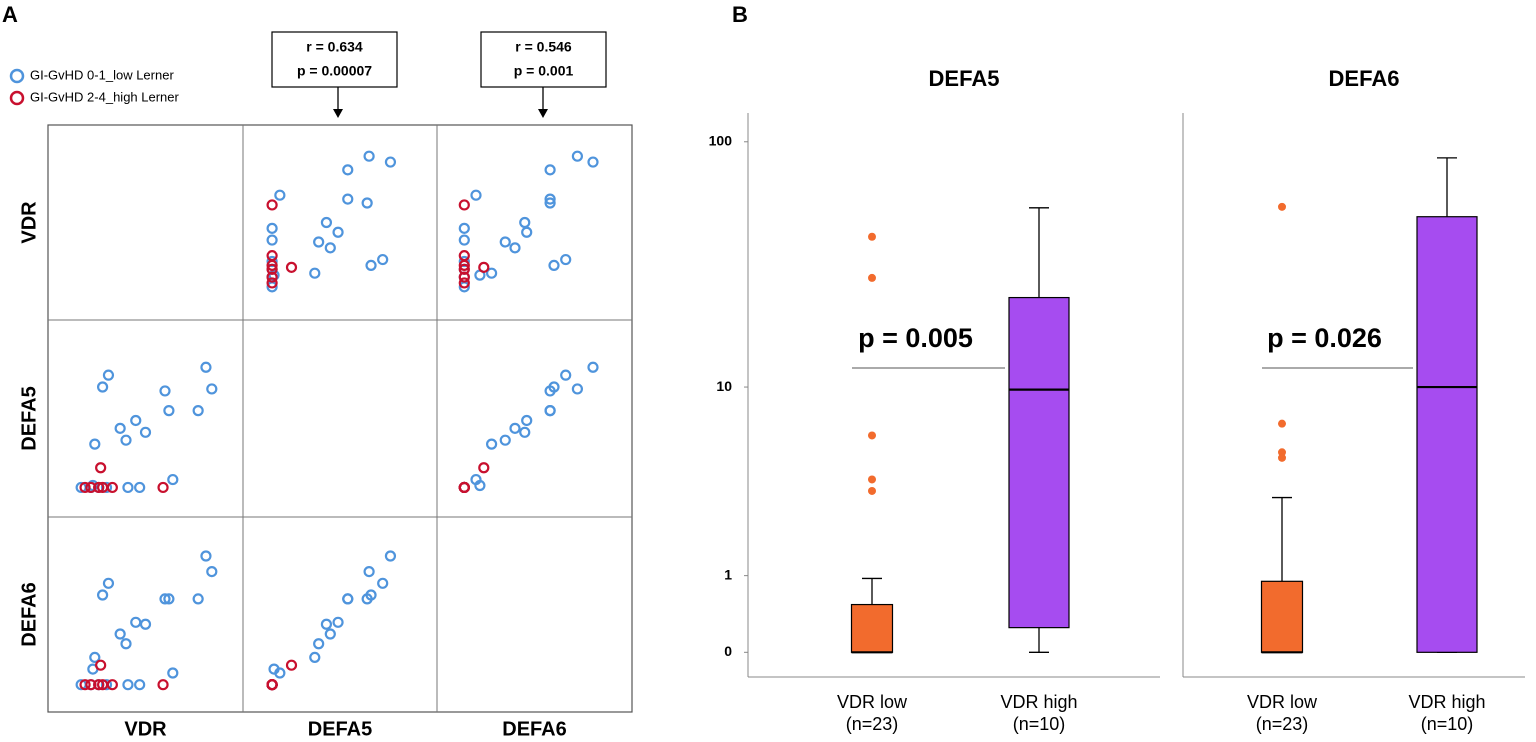 This screenshot has height=742, width=1536. I want to click on p-value: p = 0.026, so click(1324, 338).